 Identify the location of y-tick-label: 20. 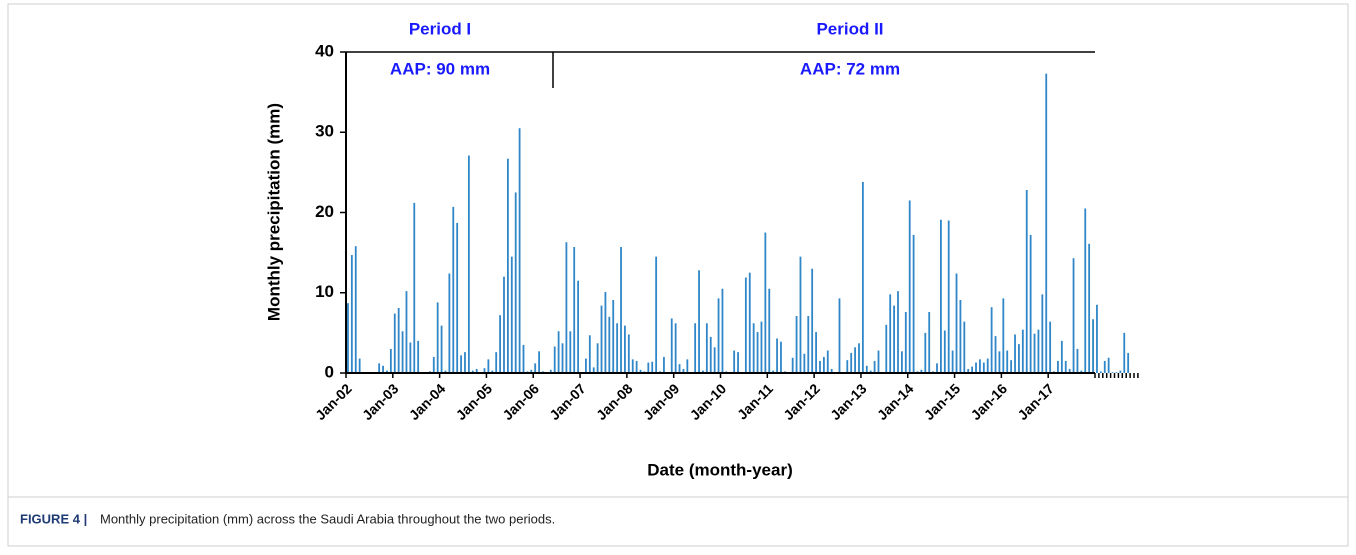
(324, 211).